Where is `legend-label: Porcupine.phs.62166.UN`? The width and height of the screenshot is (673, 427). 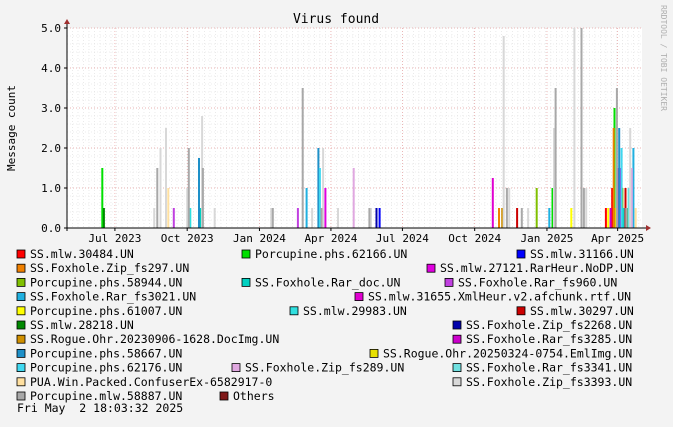 legend-label: Porcupine.phs.62166.UN is located at coordinates (331, 254).